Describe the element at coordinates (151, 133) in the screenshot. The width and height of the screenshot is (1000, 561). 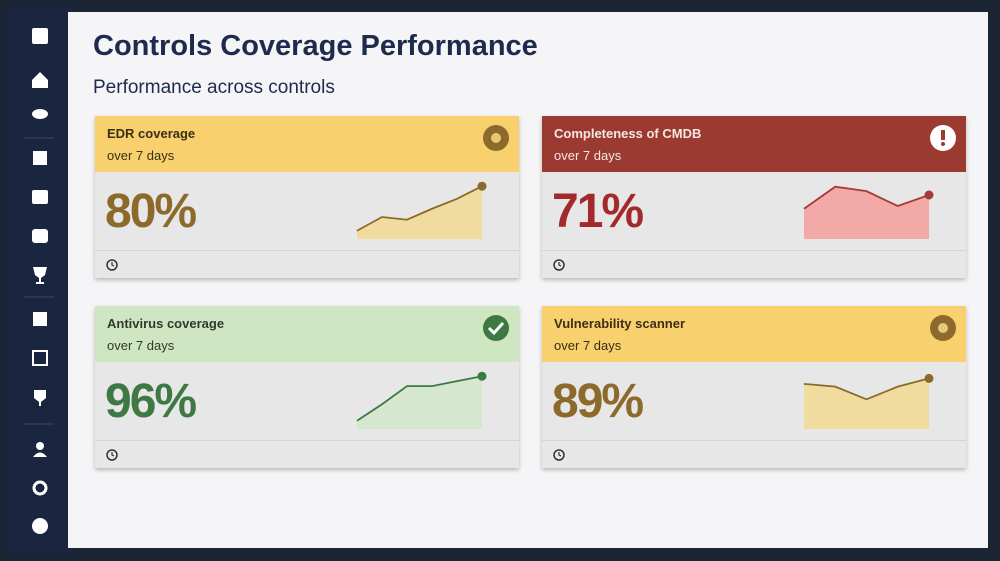
I see `card-title: EDR coverage` at that location.